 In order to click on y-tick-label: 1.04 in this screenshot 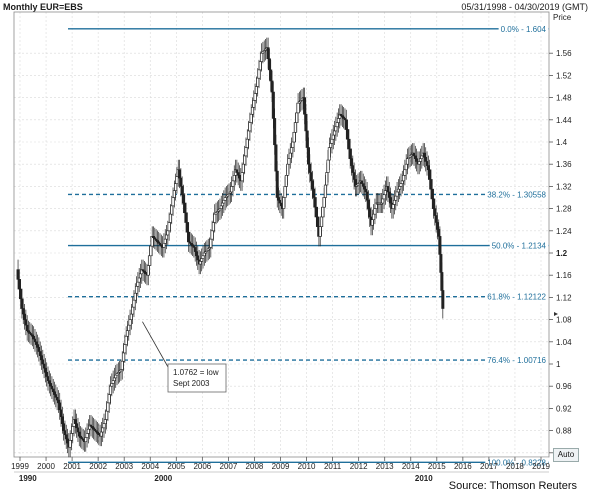, I will do `click(564, 342)`.